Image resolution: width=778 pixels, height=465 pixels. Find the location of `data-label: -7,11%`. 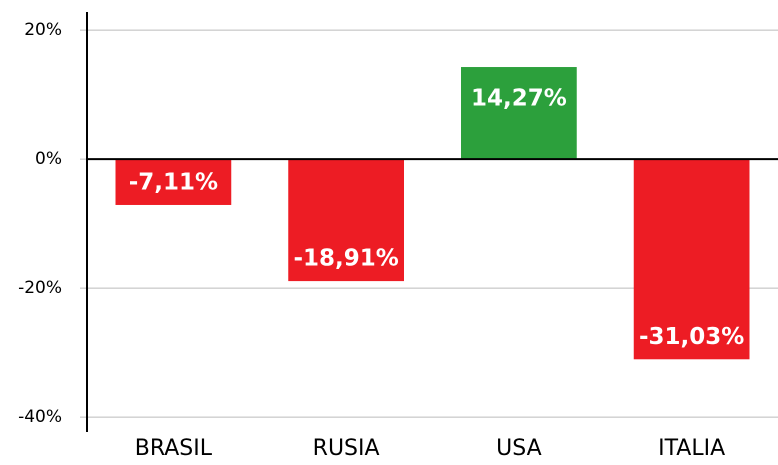

data-label: -7,11% is located at coordinates (173, 182).